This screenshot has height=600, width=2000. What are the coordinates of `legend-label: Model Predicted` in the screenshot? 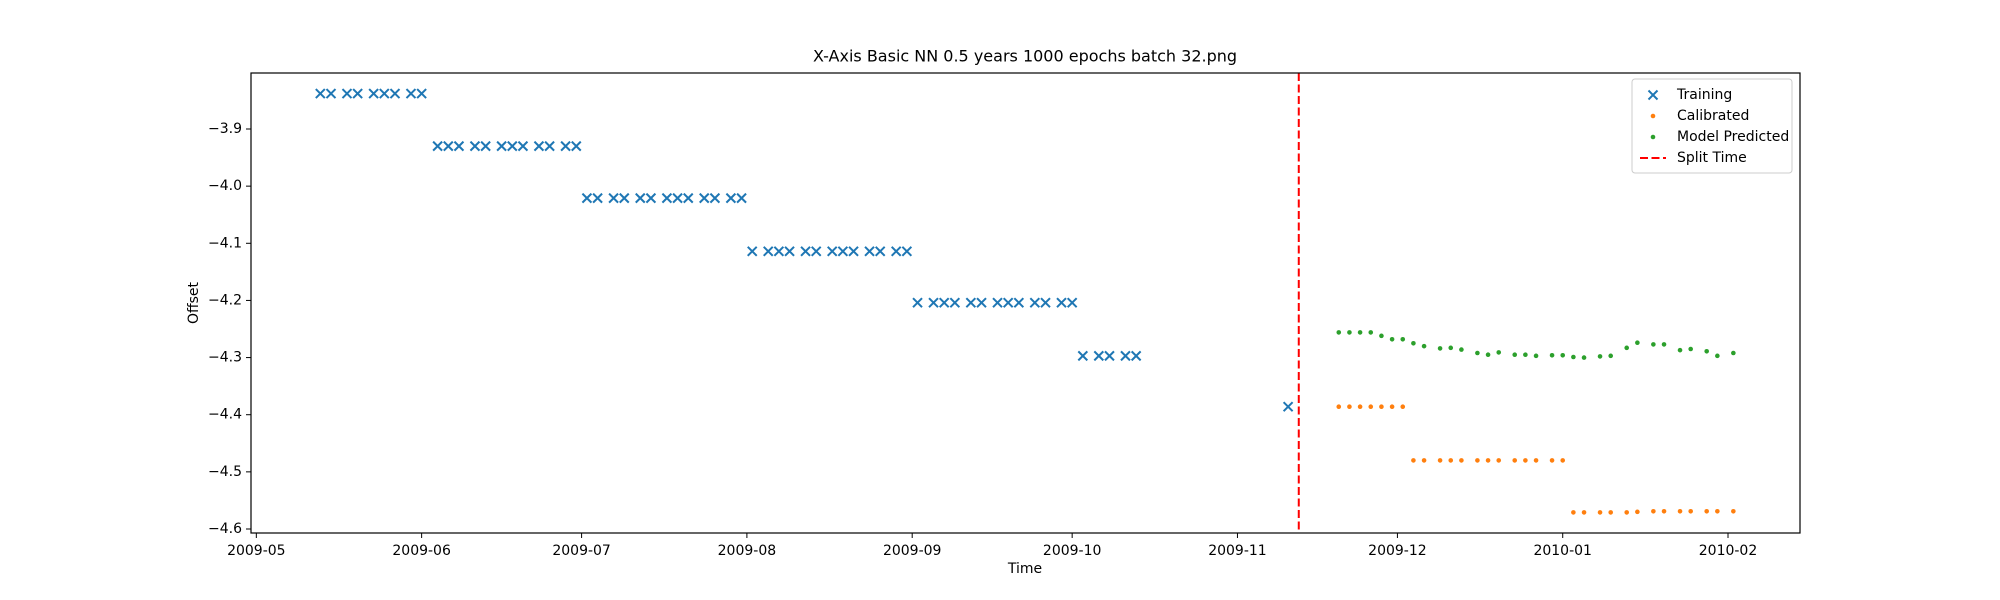 It's located at (1733, 137).